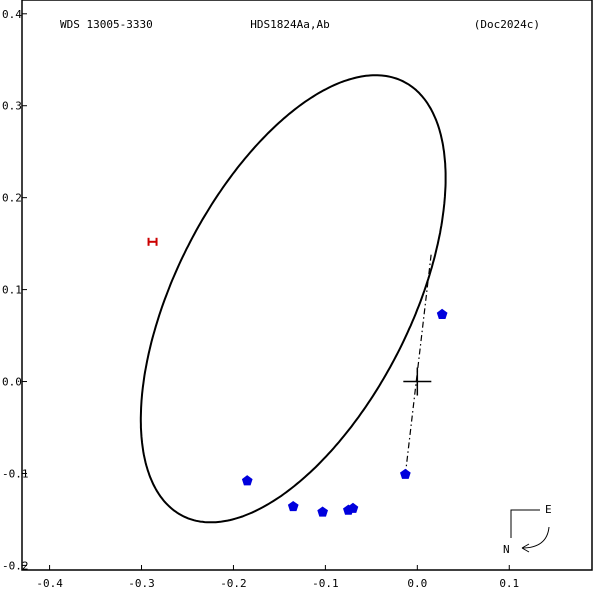 The height and width of the screenshot is (600, 600). I want to click on compass-arrow, so click(535, 537).